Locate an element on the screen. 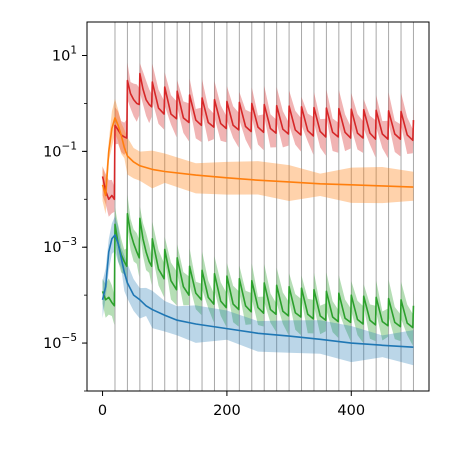 This screenshot has width=450, height=450. x-tick-label: 0 is located at coordinates (102, 411).